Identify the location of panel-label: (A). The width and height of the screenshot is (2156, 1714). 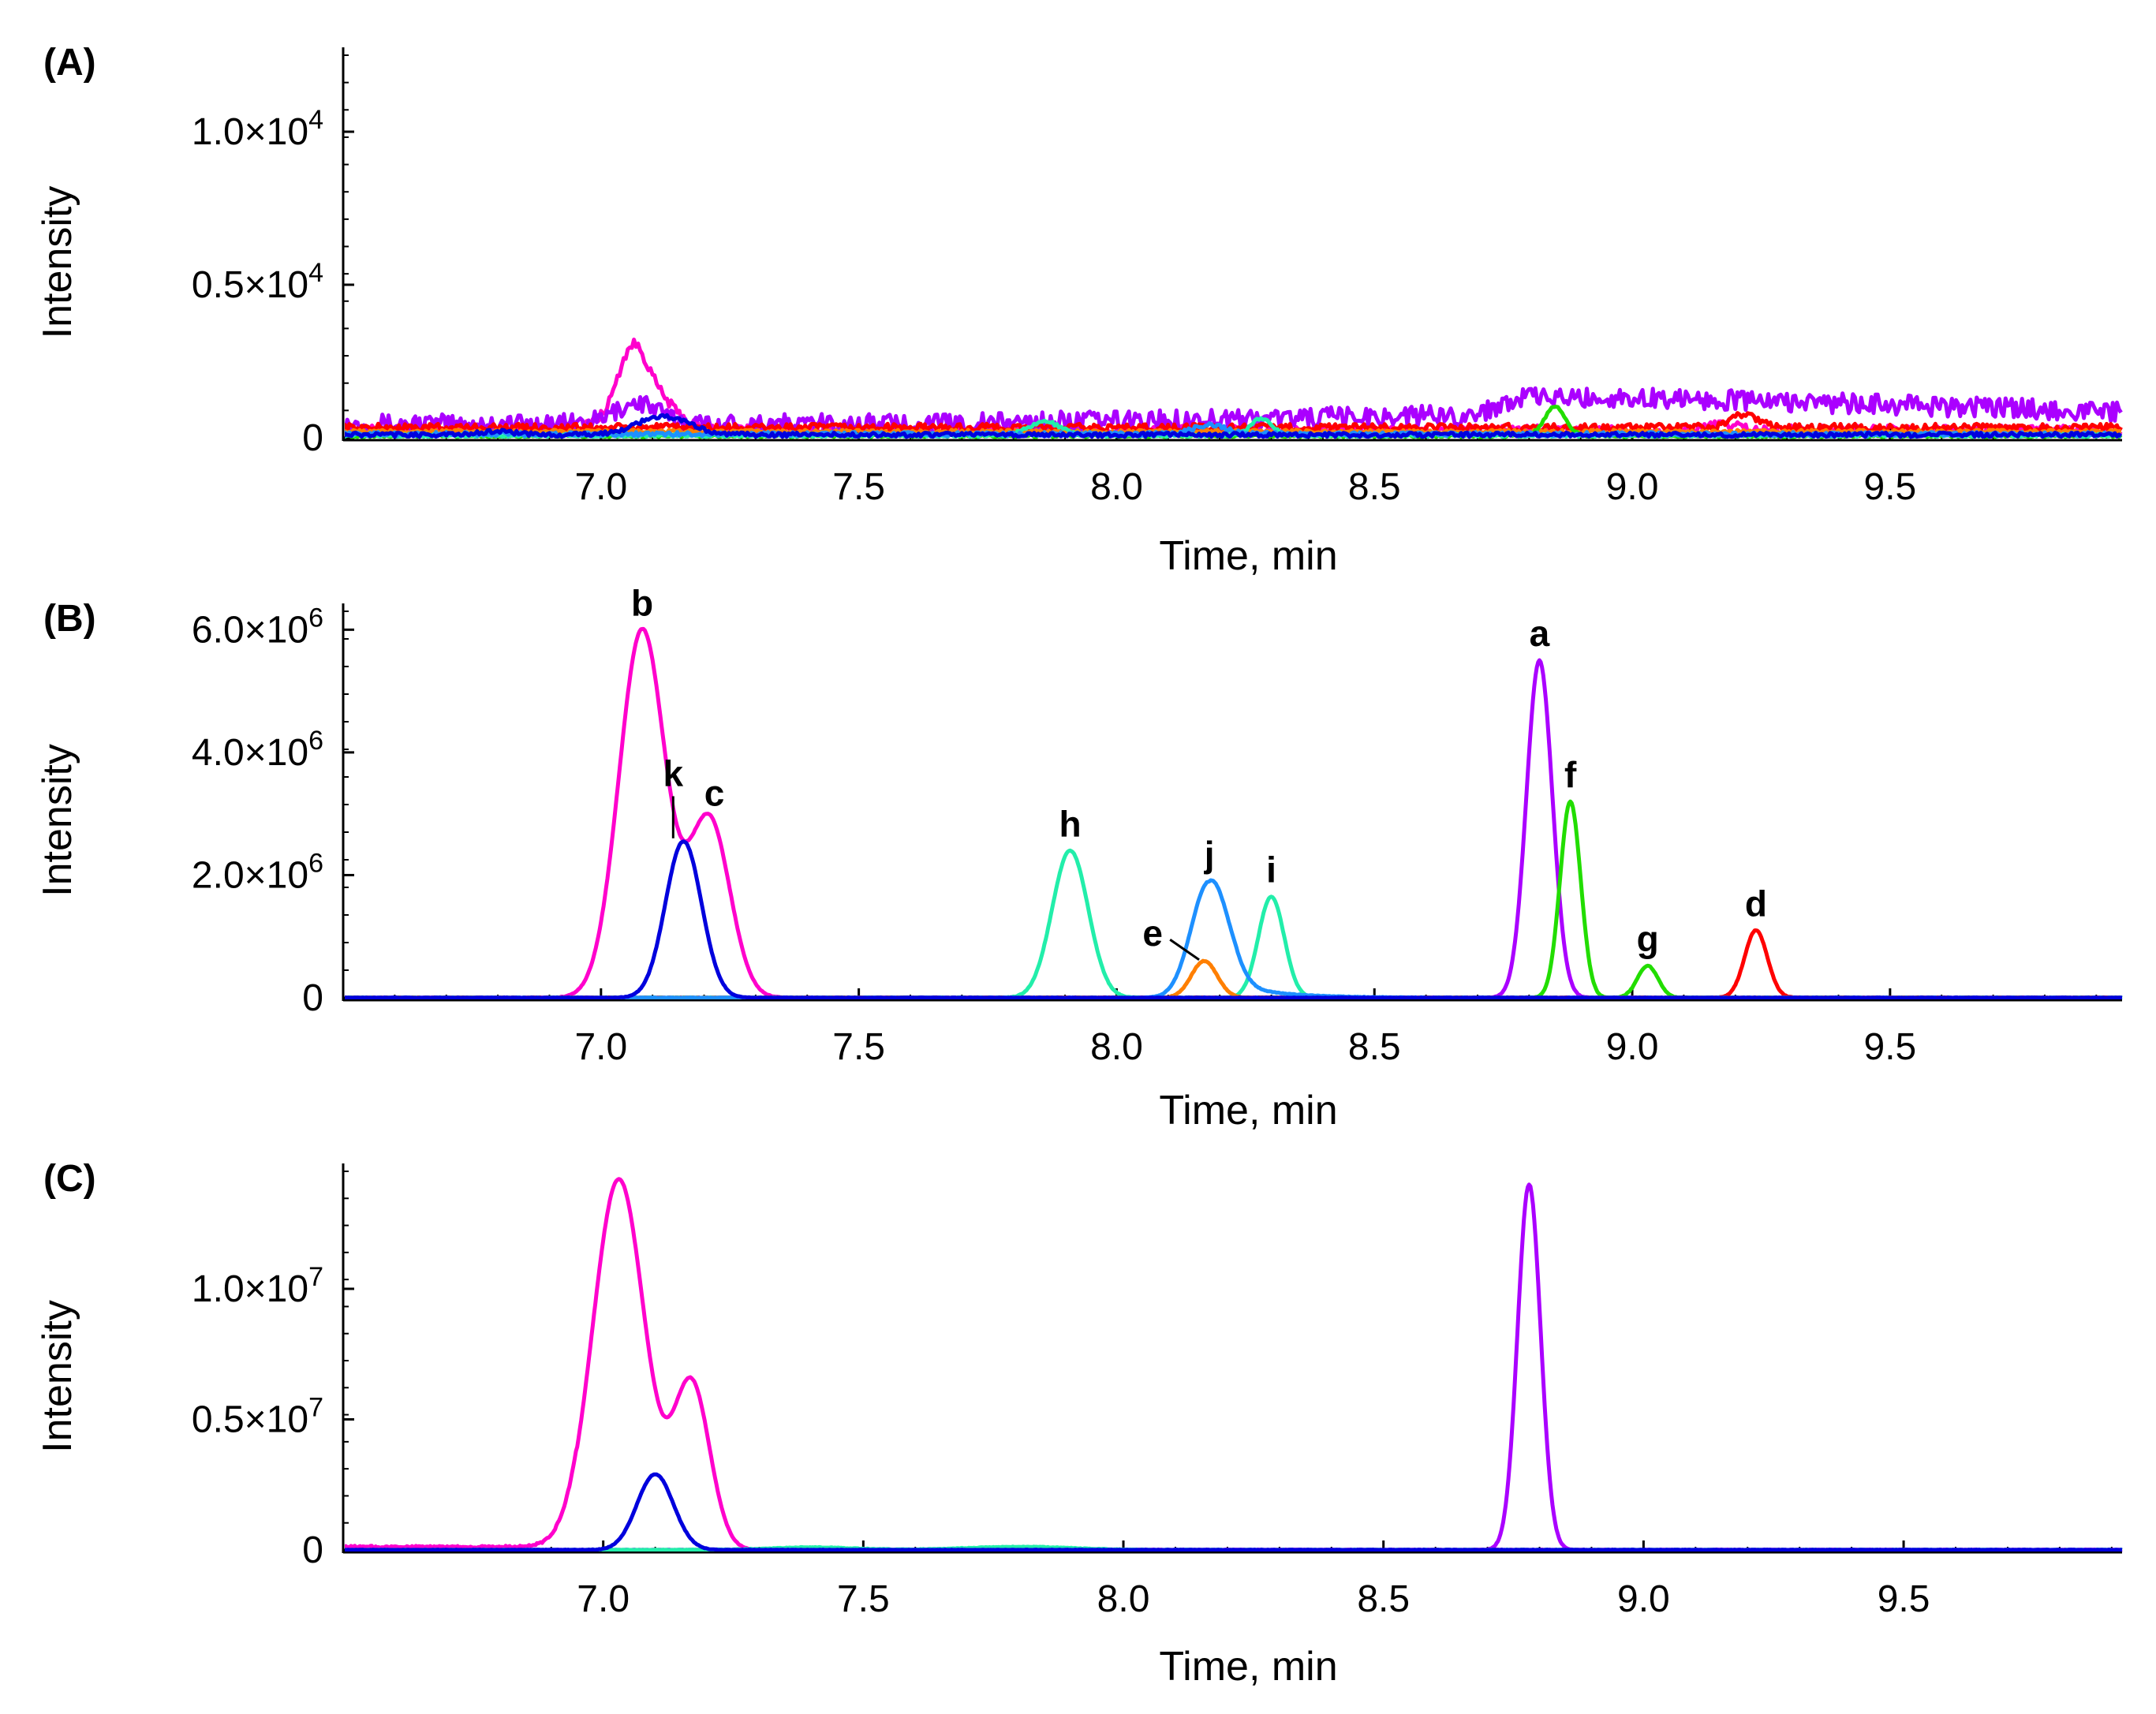
(69, 63).